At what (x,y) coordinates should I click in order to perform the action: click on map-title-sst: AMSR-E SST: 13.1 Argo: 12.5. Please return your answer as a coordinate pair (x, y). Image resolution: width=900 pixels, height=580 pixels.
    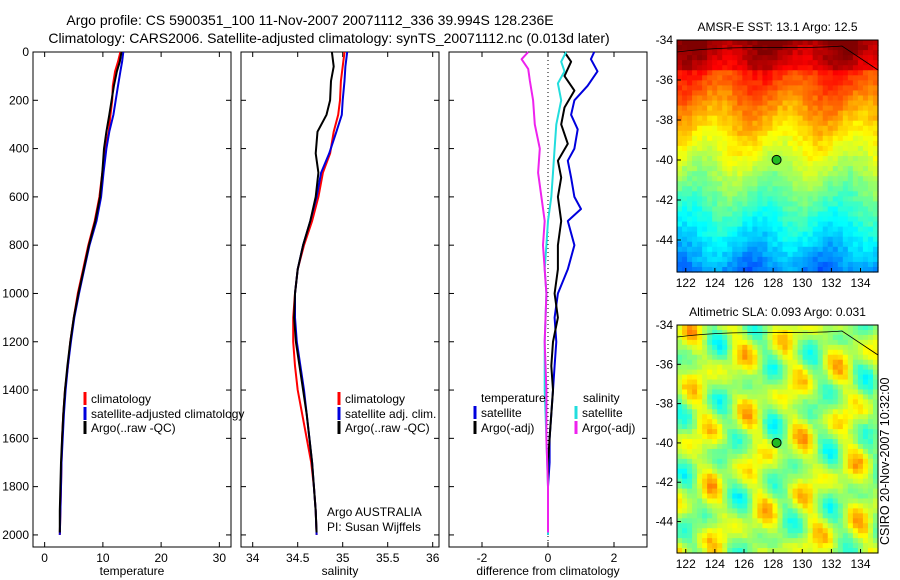
    Looking at the image, I should click on (777, 27).